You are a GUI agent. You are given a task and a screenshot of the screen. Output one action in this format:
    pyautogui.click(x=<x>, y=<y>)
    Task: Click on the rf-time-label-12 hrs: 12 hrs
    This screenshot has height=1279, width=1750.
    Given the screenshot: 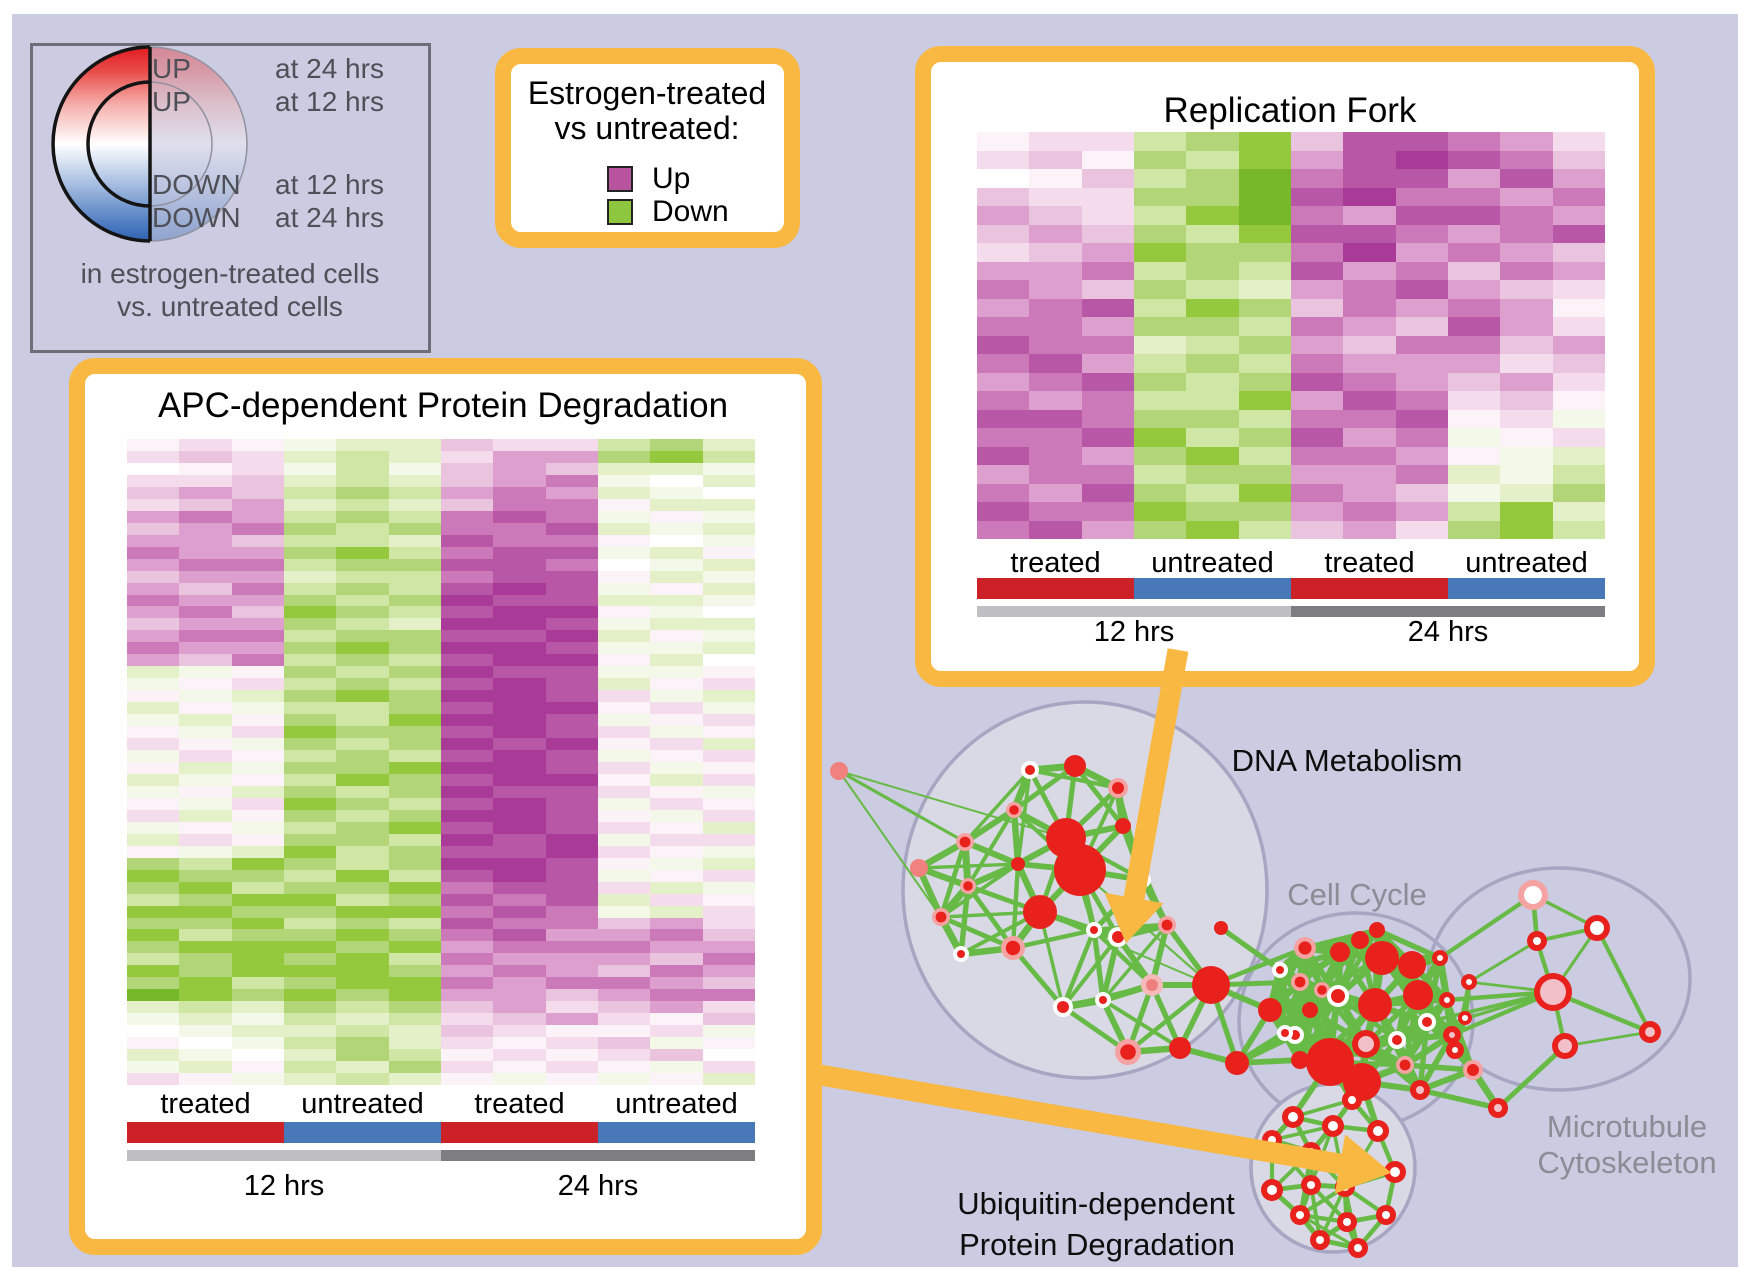 What is the action you would take?
    pyautogui.click(x=1134, y=632)
    